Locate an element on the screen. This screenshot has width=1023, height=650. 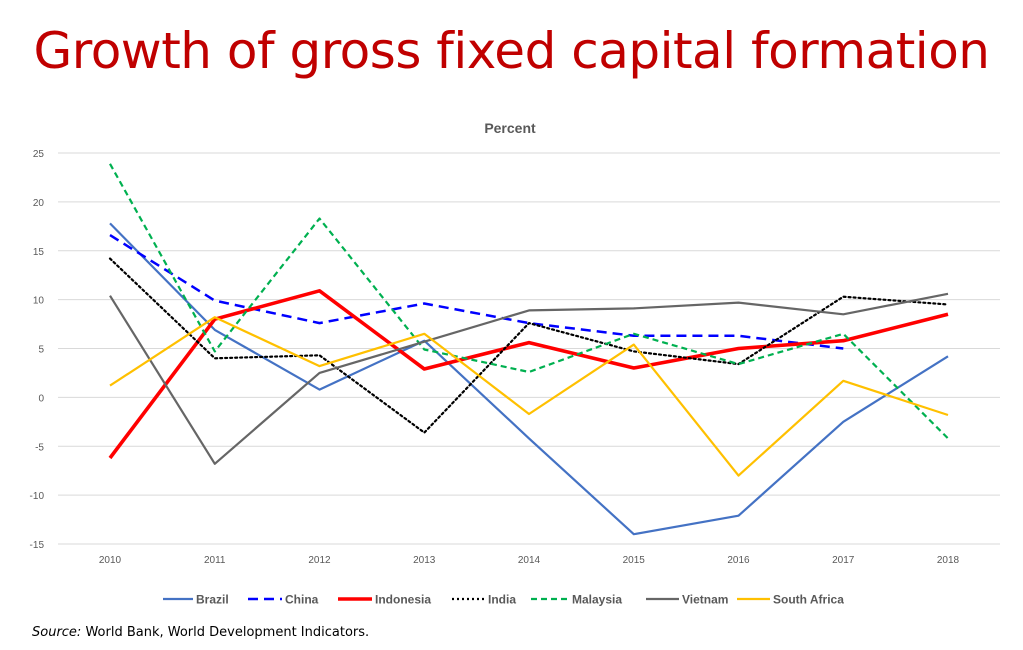
legend-label: Vietnam is located at coordinates (705, 600).